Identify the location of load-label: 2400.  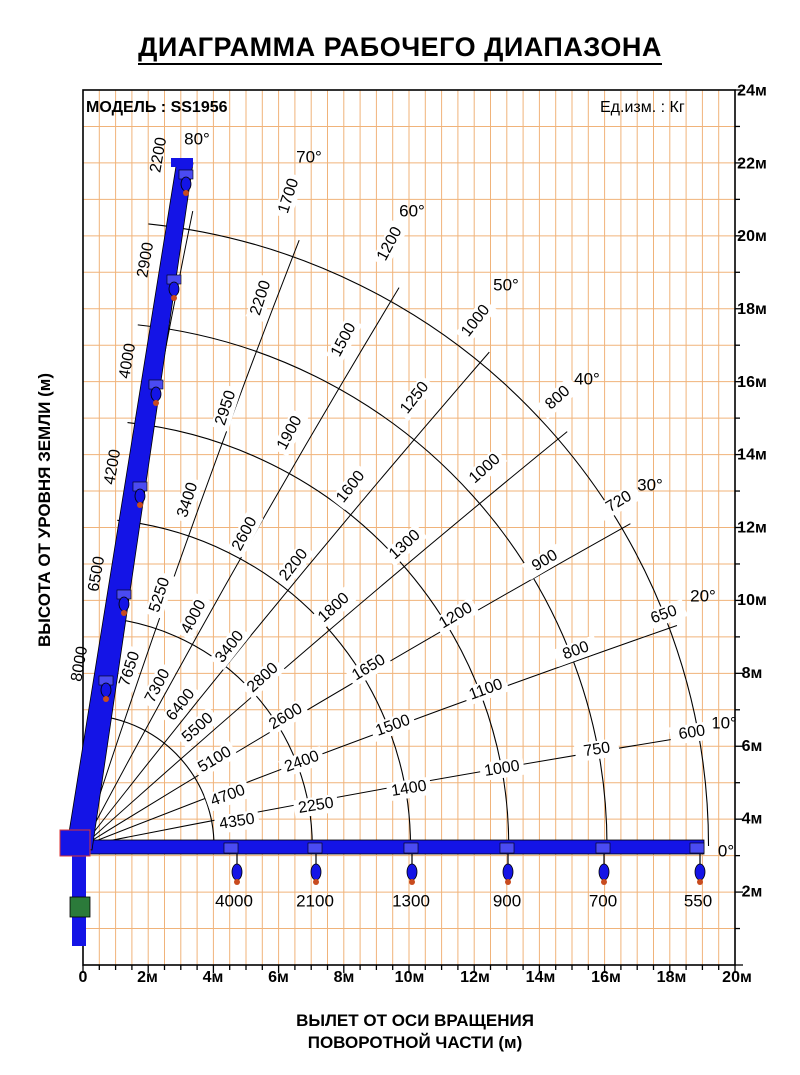
(301, 762).